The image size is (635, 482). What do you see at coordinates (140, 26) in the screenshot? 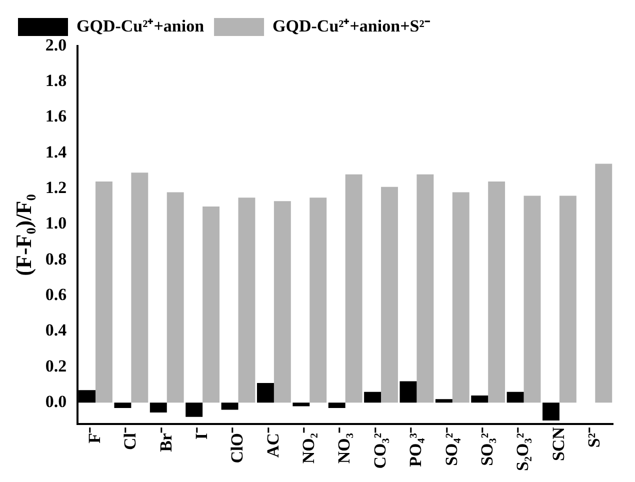
I see `legend-label: GQD-Cu²⁺+anion` at bounding box center [140, 26].